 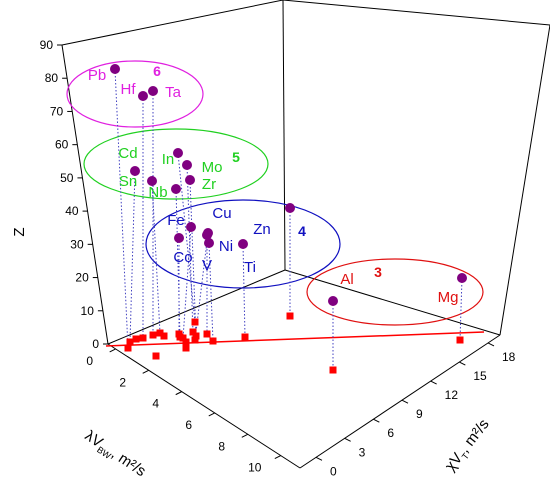 I want to click on point-pb, so click(x=115, y=69).